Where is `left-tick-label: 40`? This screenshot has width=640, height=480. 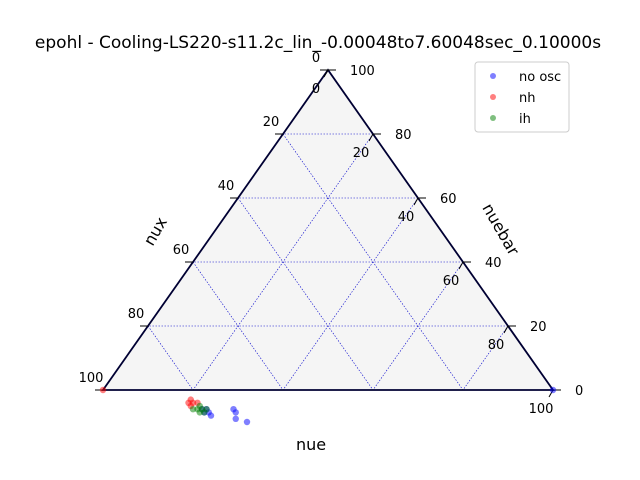
left-tick-label: 40 is located at coordinates (226, 186).